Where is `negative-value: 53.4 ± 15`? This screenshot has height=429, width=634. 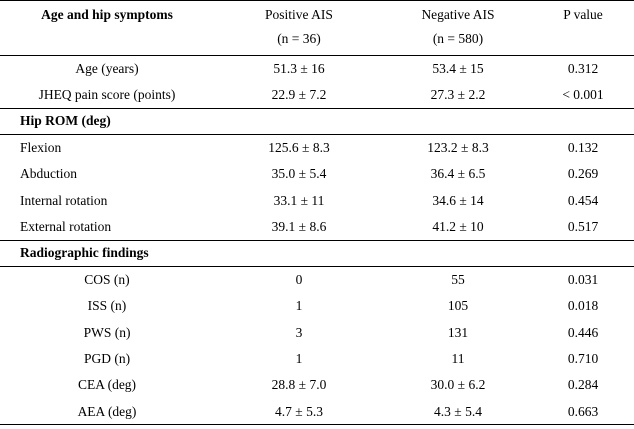
negative-value: 53.4 ± 15 is located at coordinates (458, 68).